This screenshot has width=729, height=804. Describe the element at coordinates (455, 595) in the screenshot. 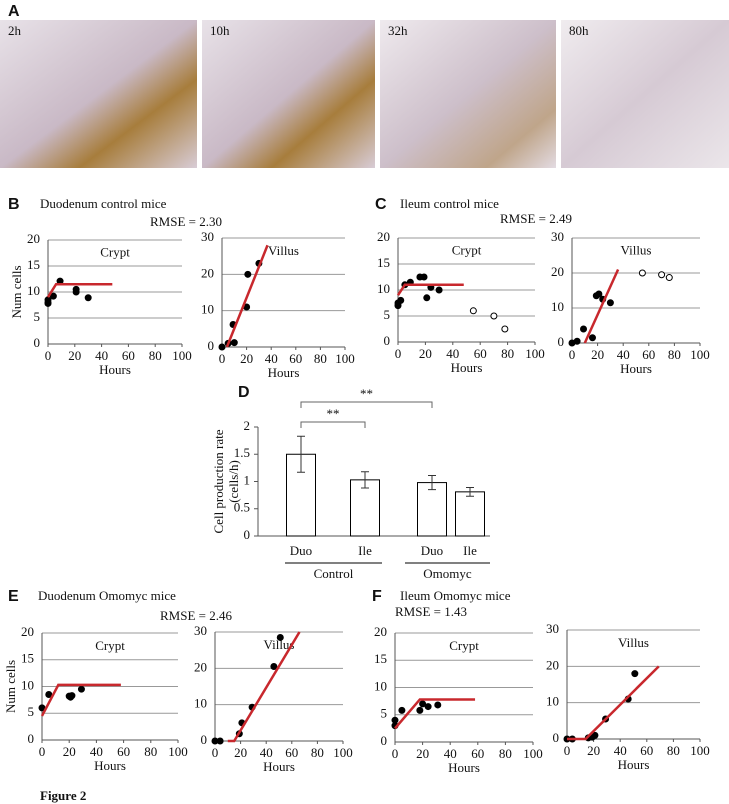

I see `panel-title: Ileum Omomyc mice` at that location.